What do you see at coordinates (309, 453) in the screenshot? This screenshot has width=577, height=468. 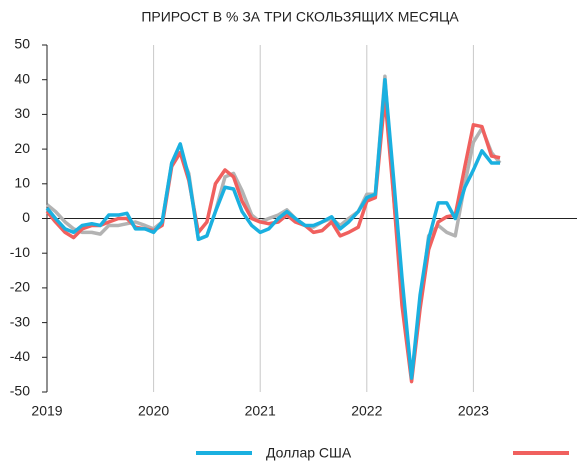 I see `legend-label: Доллар США` at bounding box center [309, 453].